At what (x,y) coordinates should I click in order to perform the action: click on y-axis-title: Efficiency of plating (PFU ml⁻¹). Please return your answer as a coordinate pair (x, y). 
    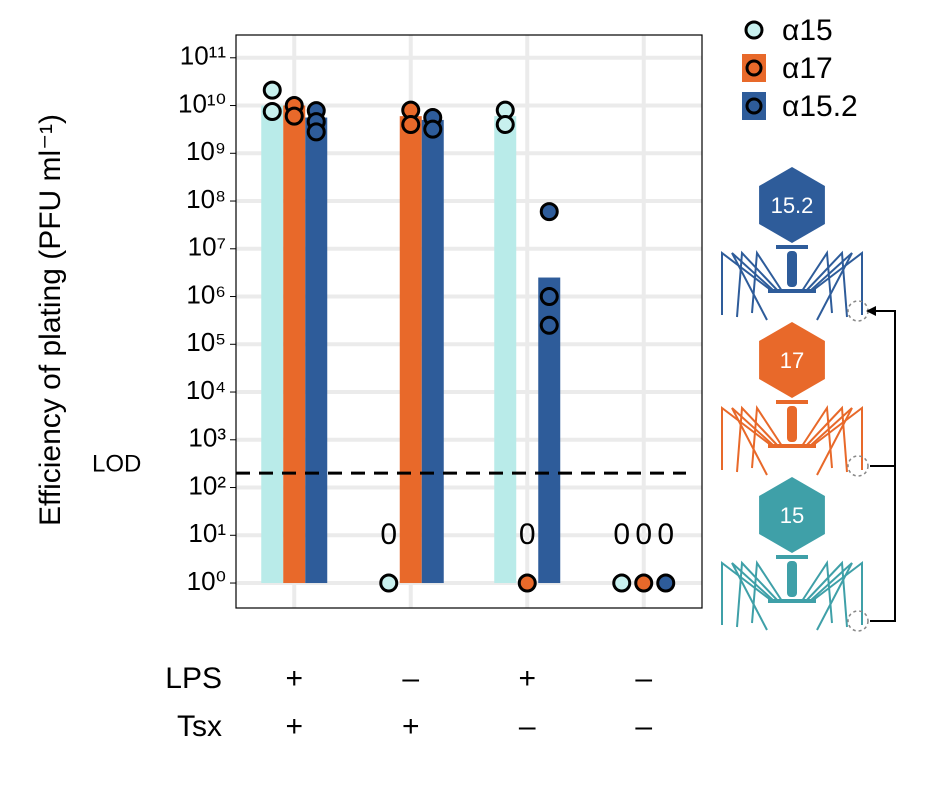
    Looking at the image, I should click on (50, 320).